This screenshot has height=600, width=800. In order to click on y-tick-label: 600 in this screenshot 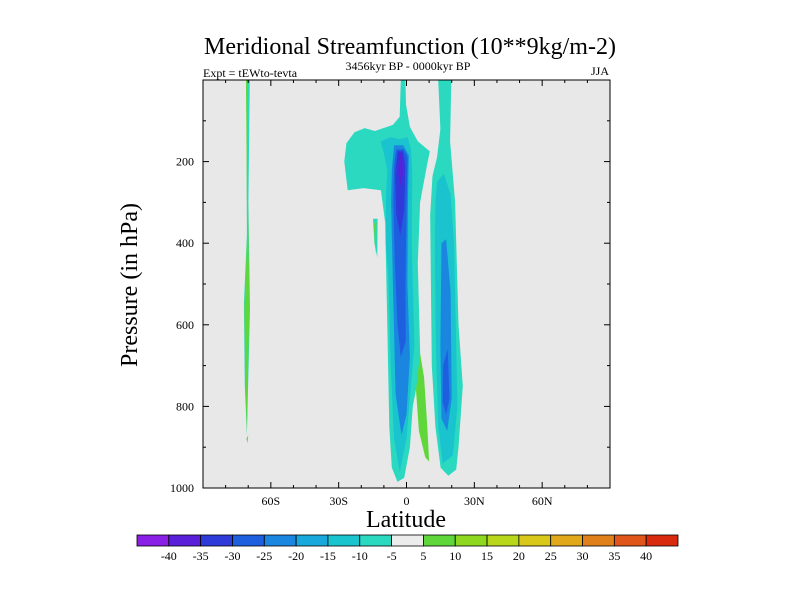, I will do `click(185, 325)`.